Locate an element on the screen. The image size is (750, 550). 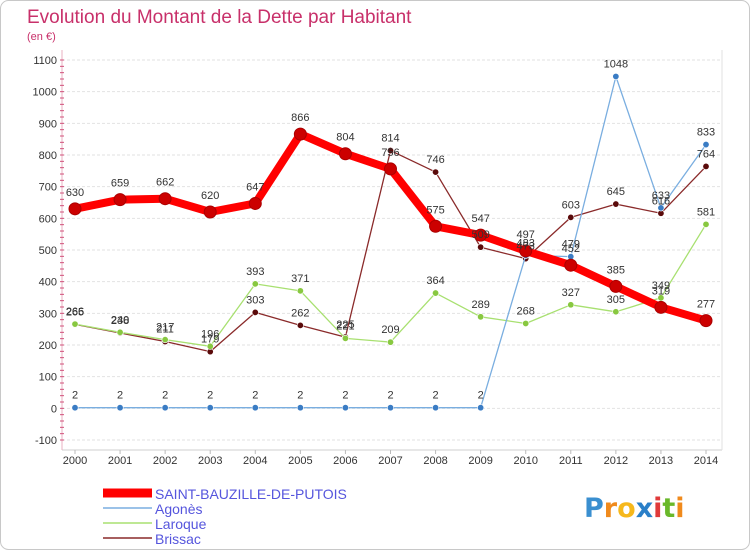
data-label: 479 is located at coordinates (571, 245).